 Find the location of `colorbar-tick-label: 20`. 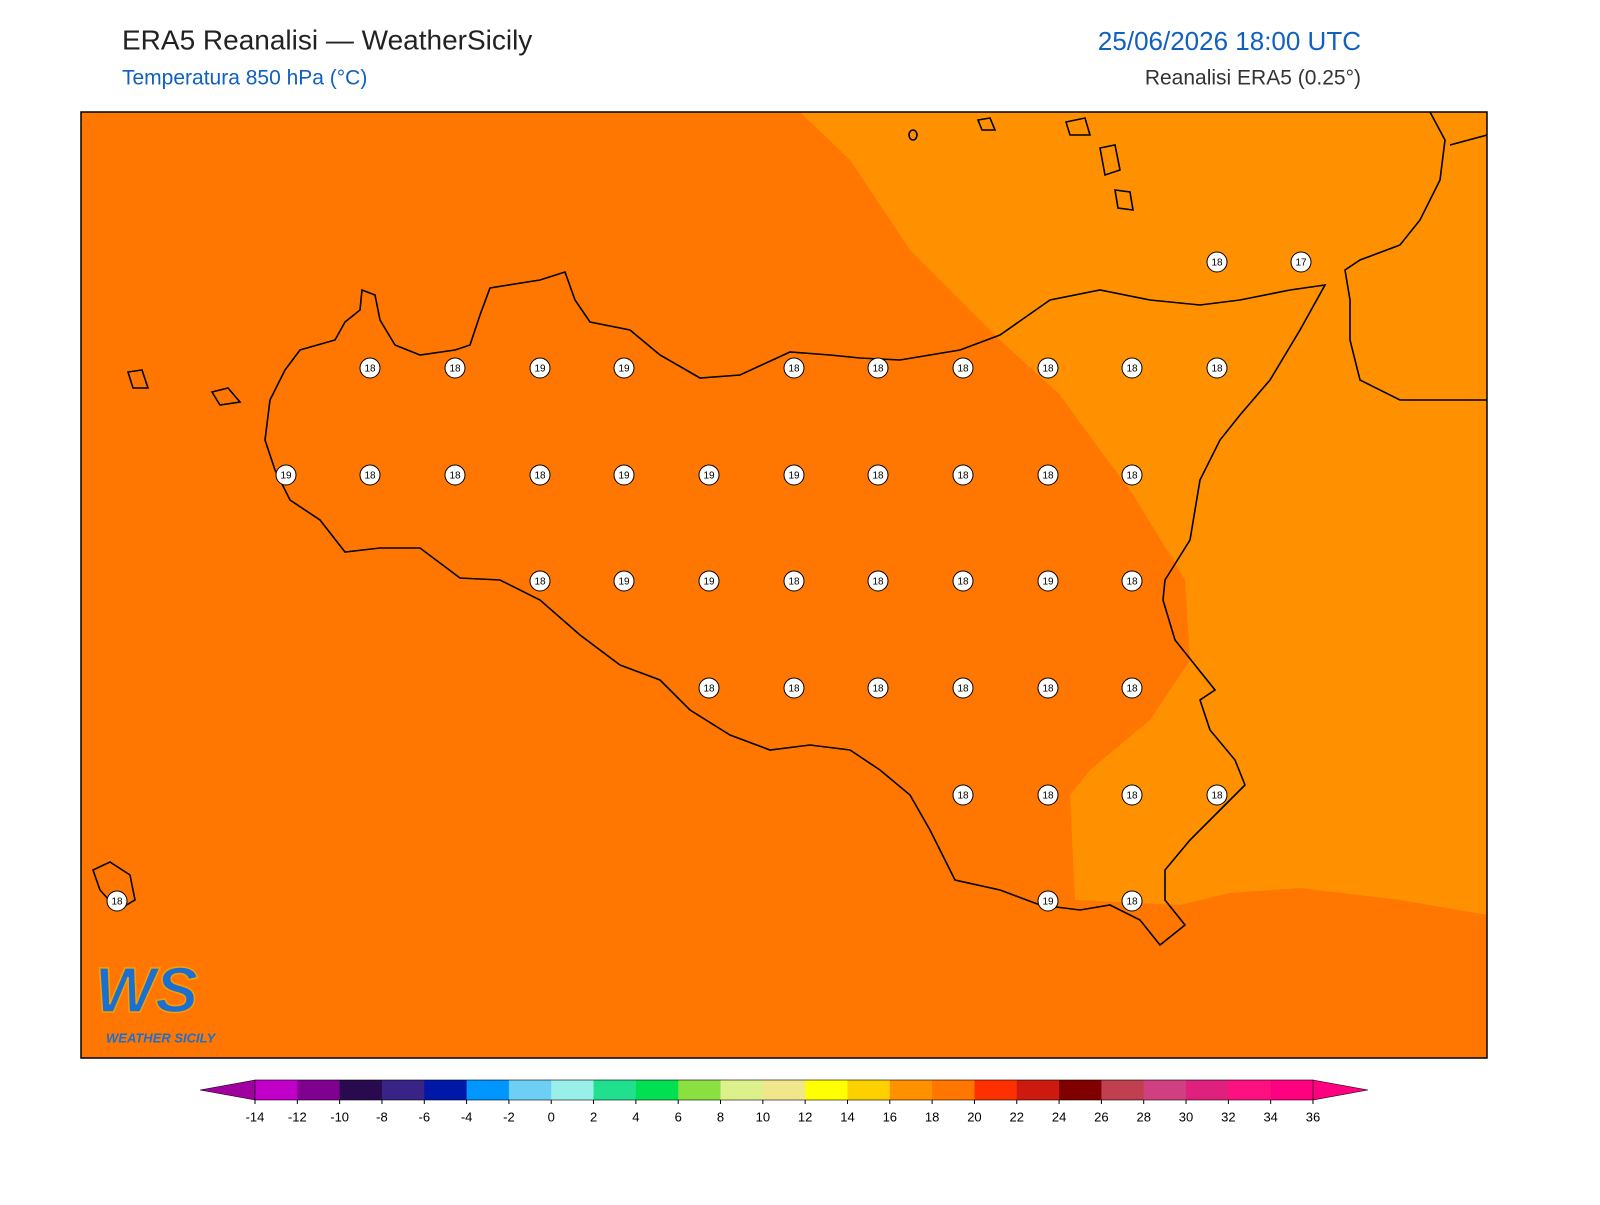

colorbar-tick-label: 20 is located at coordinates (974, 1116).